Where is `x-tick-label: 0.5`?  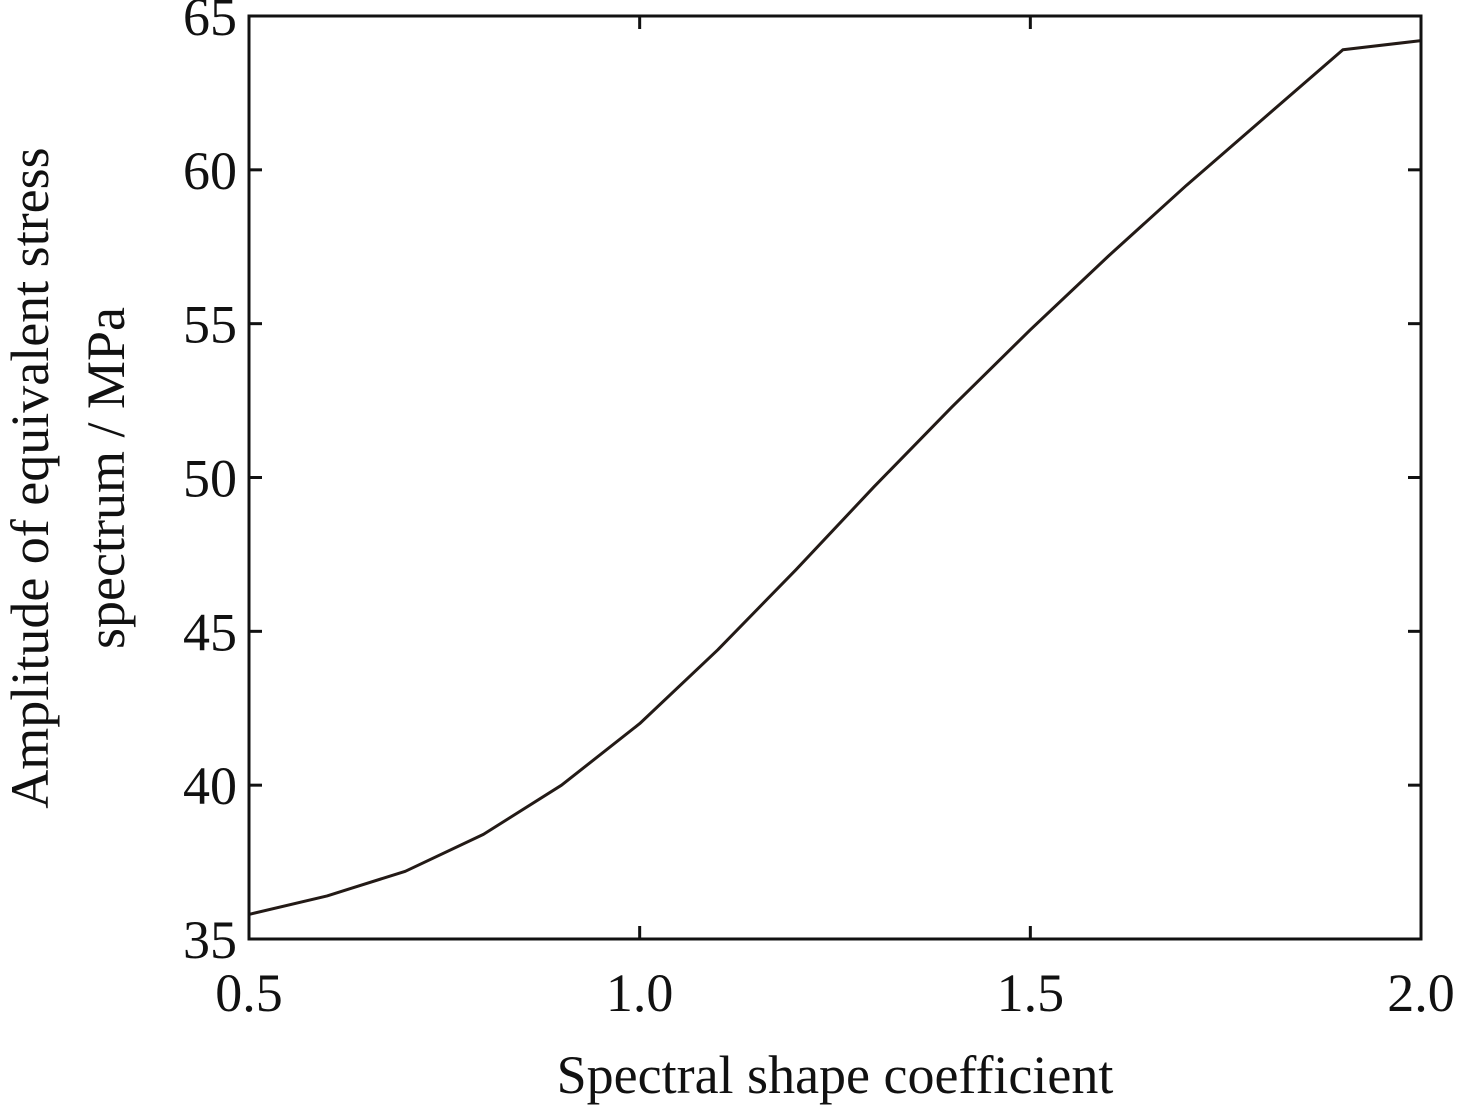 x-tick-label: 0.5 is located at coordinates (249, 993).